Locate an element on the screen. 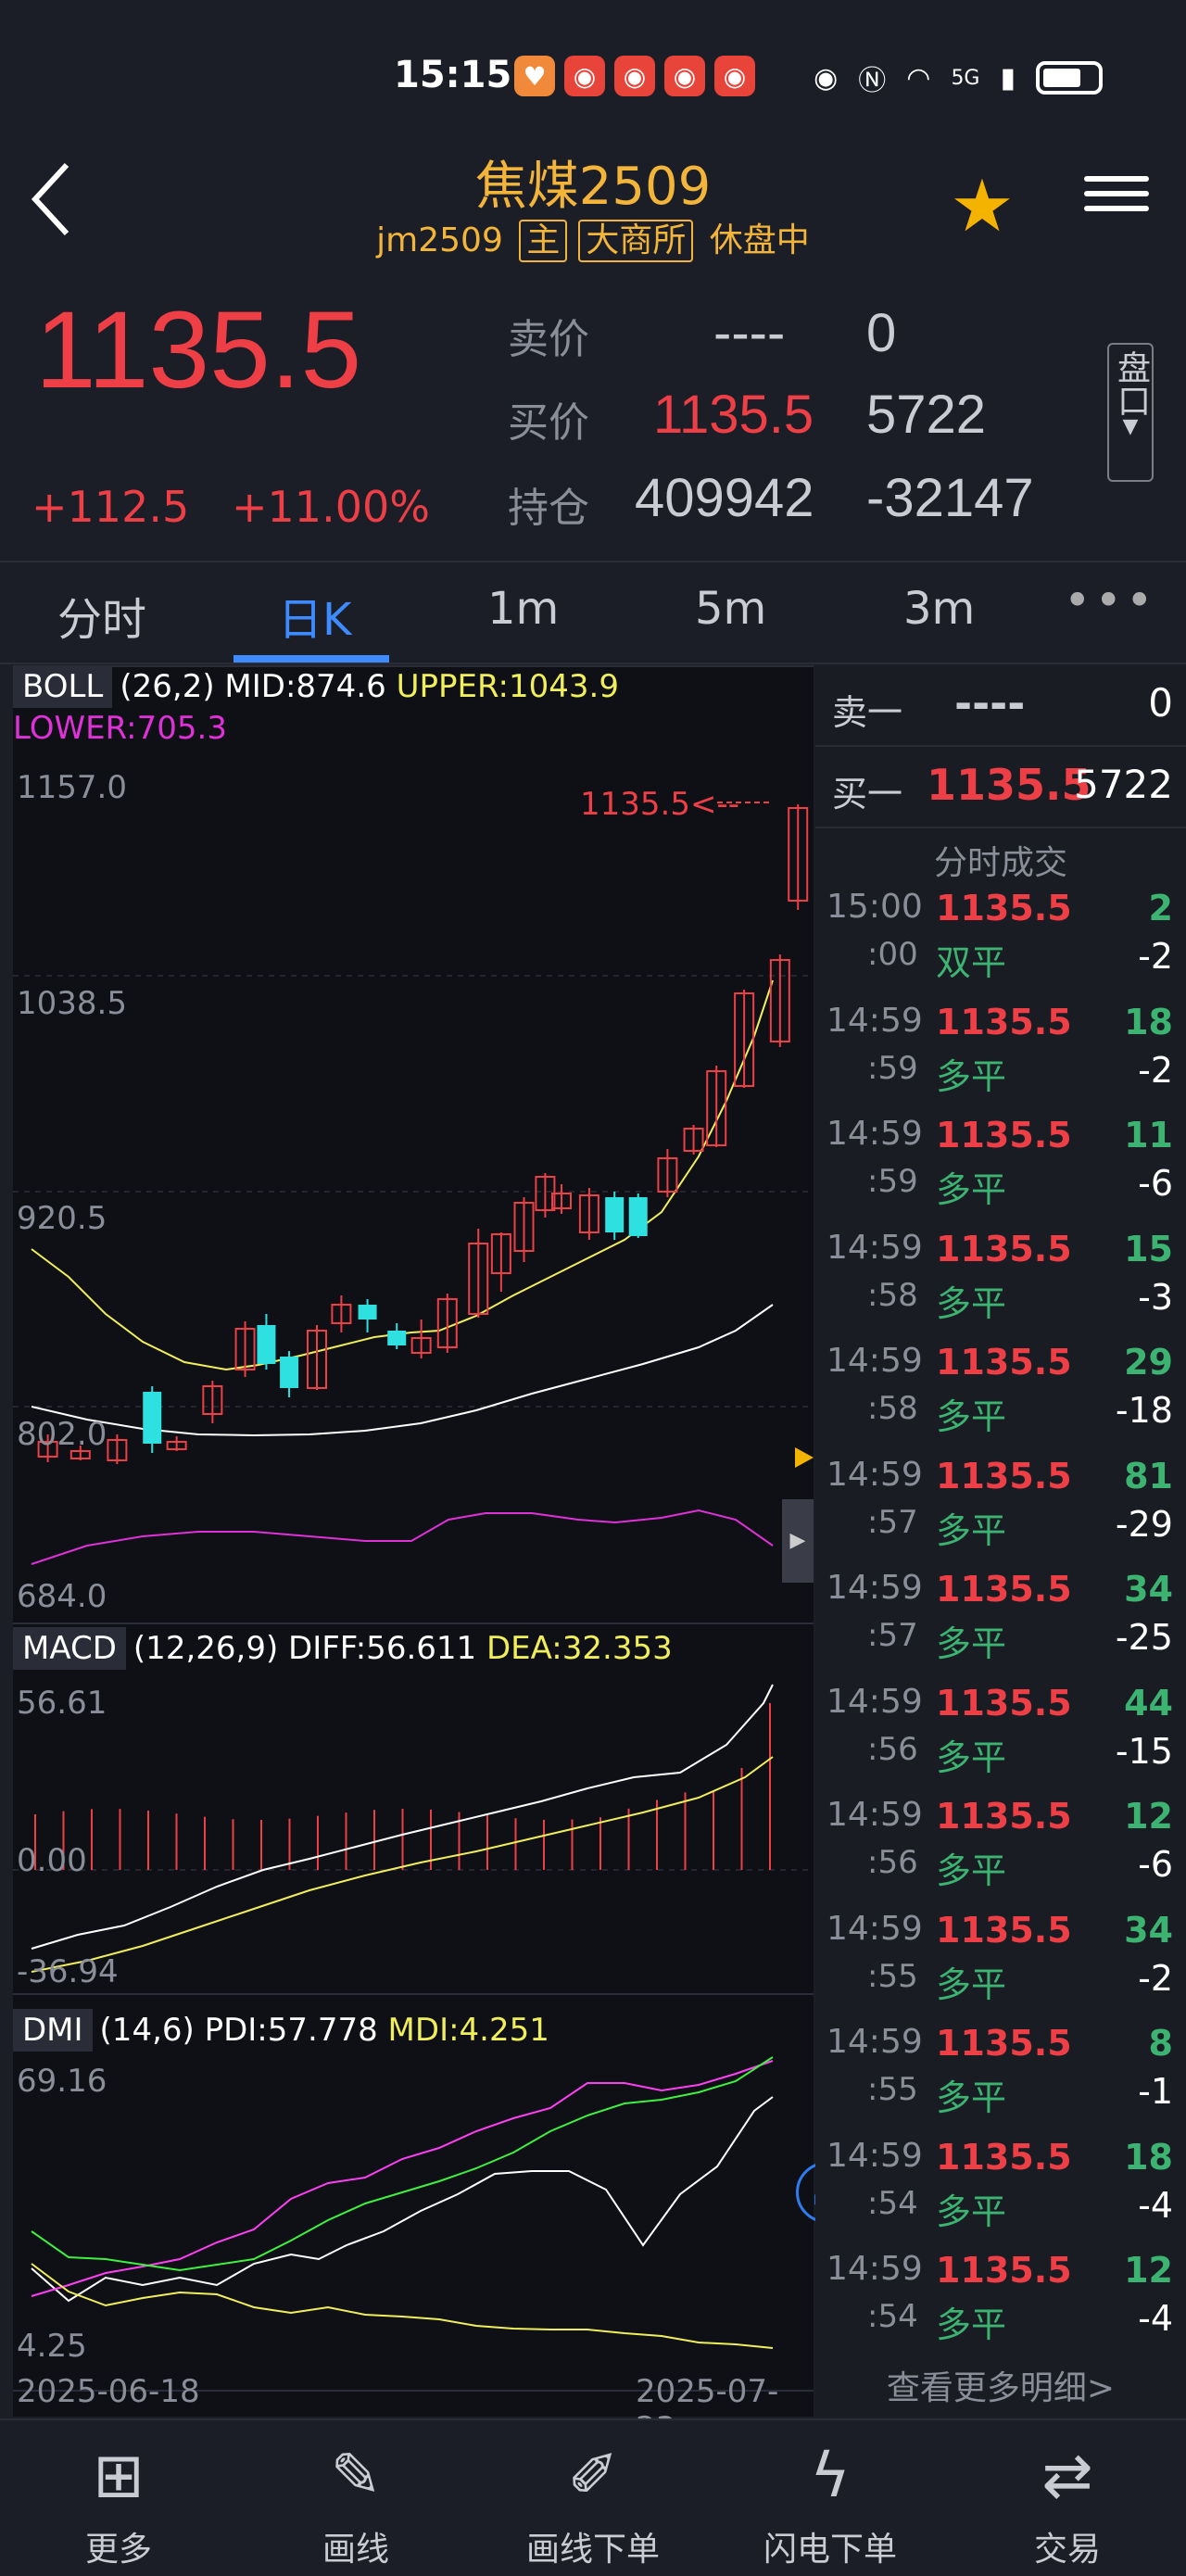 Image resolution: width=1186 pixels, height=2576 pixels. bid1-label: 买一 is located at coordinates (867, 794).